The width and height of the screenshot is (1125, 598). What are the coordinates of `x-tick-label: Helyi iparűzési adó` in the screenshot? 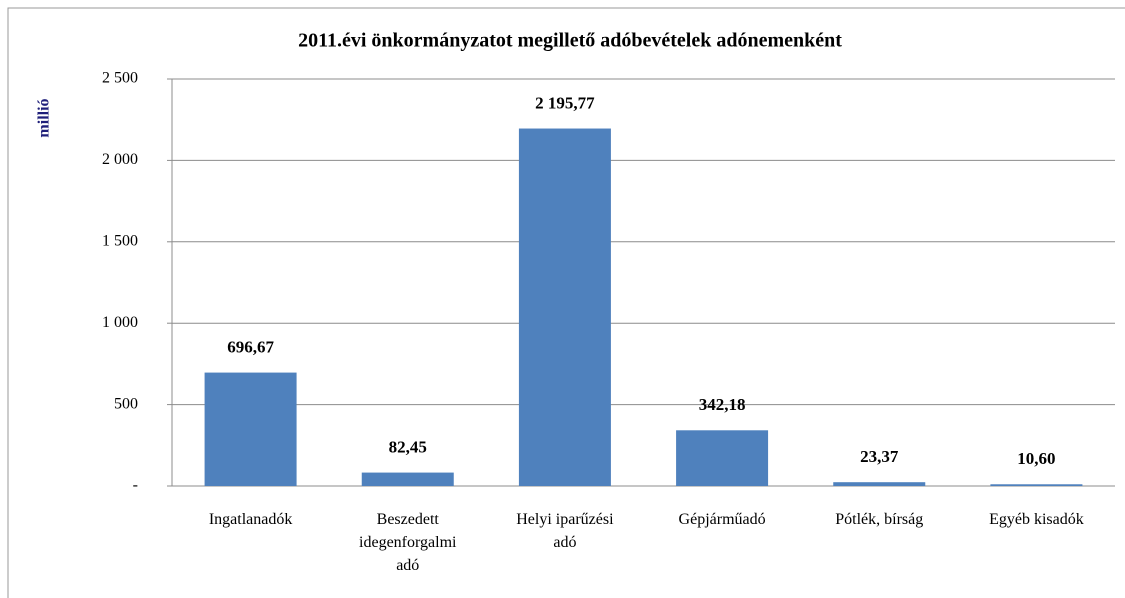 It's located at (565, 531).